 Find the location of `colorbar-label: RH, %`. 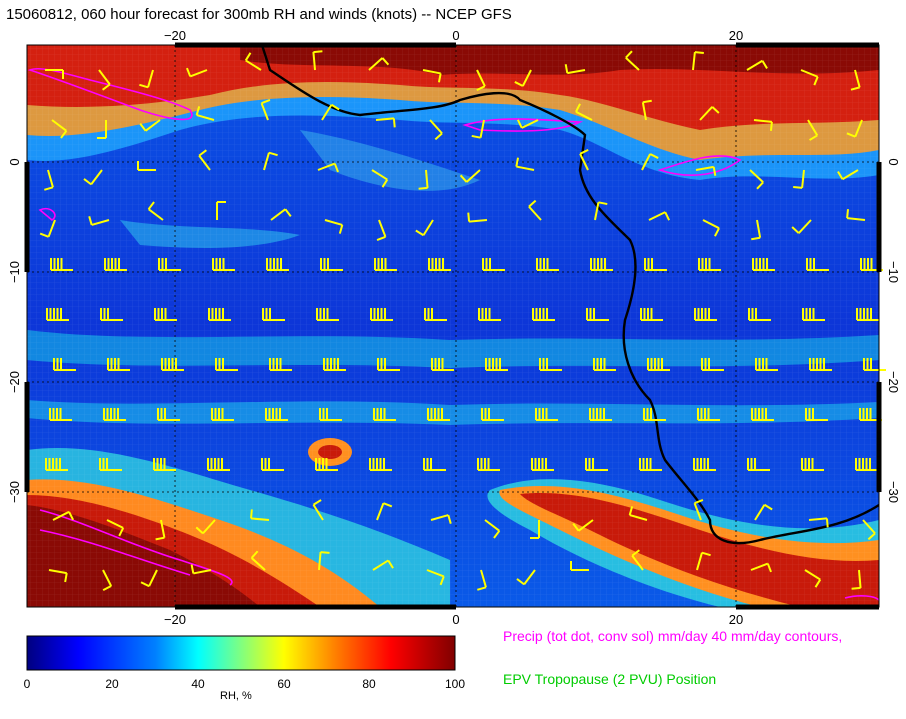

colorbar-label: RH, % is located at coordinates (236, 696).